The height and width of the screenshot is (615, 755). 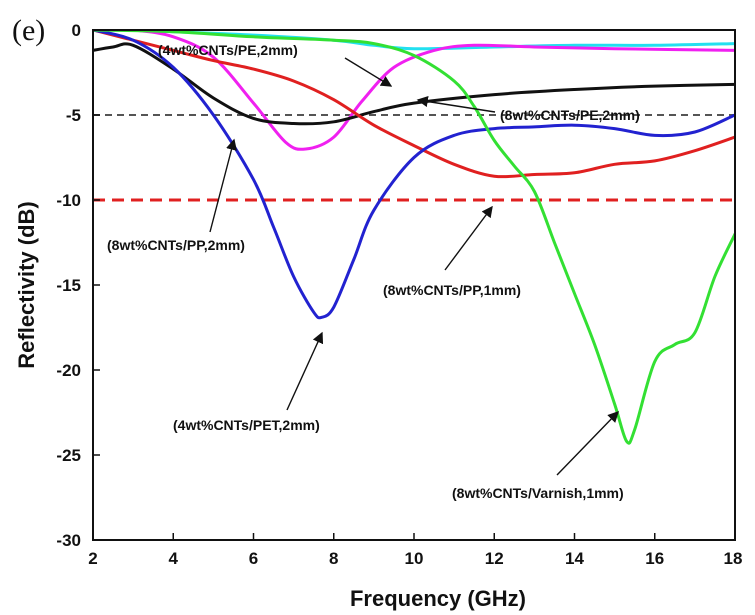 I want to click on x-tick-label: 14, so click(x=574, y=558).